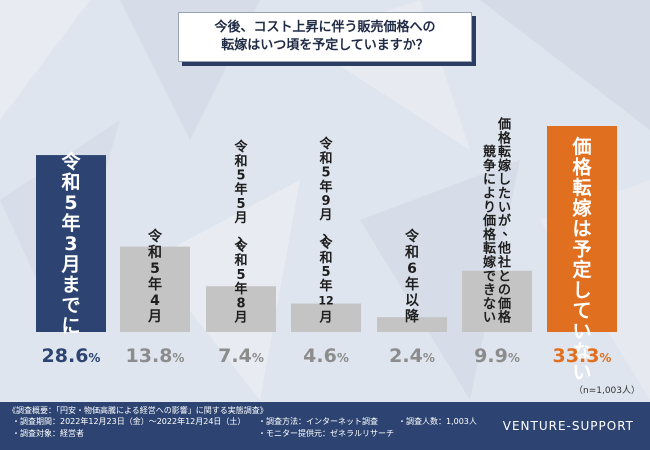 The image size is (650, 450). I want to click on survey-target: ・調査対象：経営者, so click(48, 433).